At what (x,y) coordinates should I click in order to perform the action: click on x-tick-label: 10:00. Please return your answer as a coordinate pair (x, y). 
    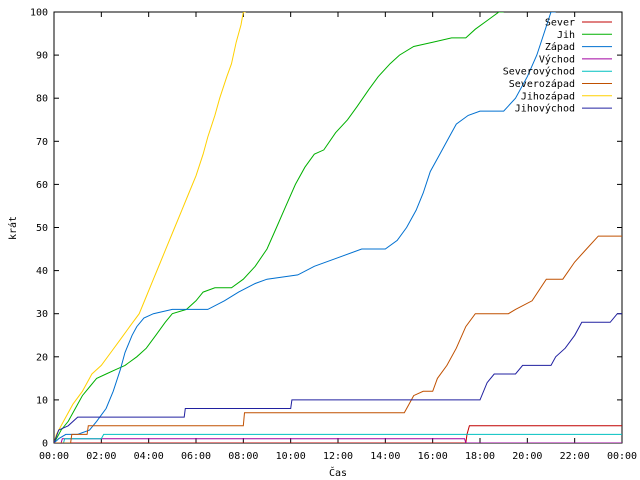
    Looking at the image, I should click on (291, 456).